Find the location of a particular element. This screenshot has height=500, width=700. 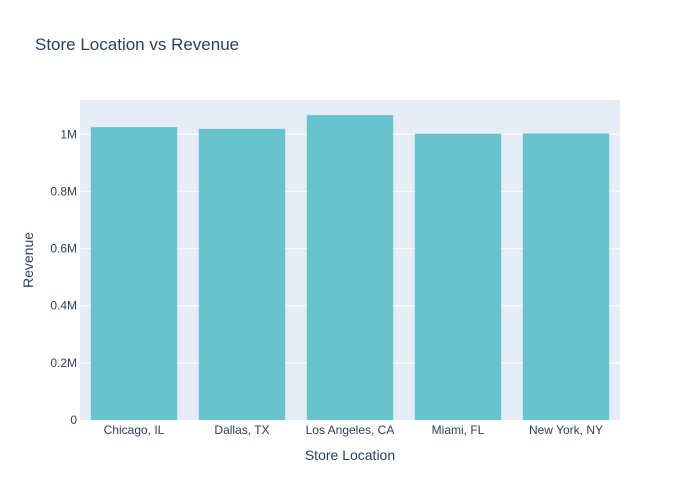

y-axis-ticks: 0 0.2M 0.4M 0.6M 0.8M 1M is located at coordinates (63, 277).